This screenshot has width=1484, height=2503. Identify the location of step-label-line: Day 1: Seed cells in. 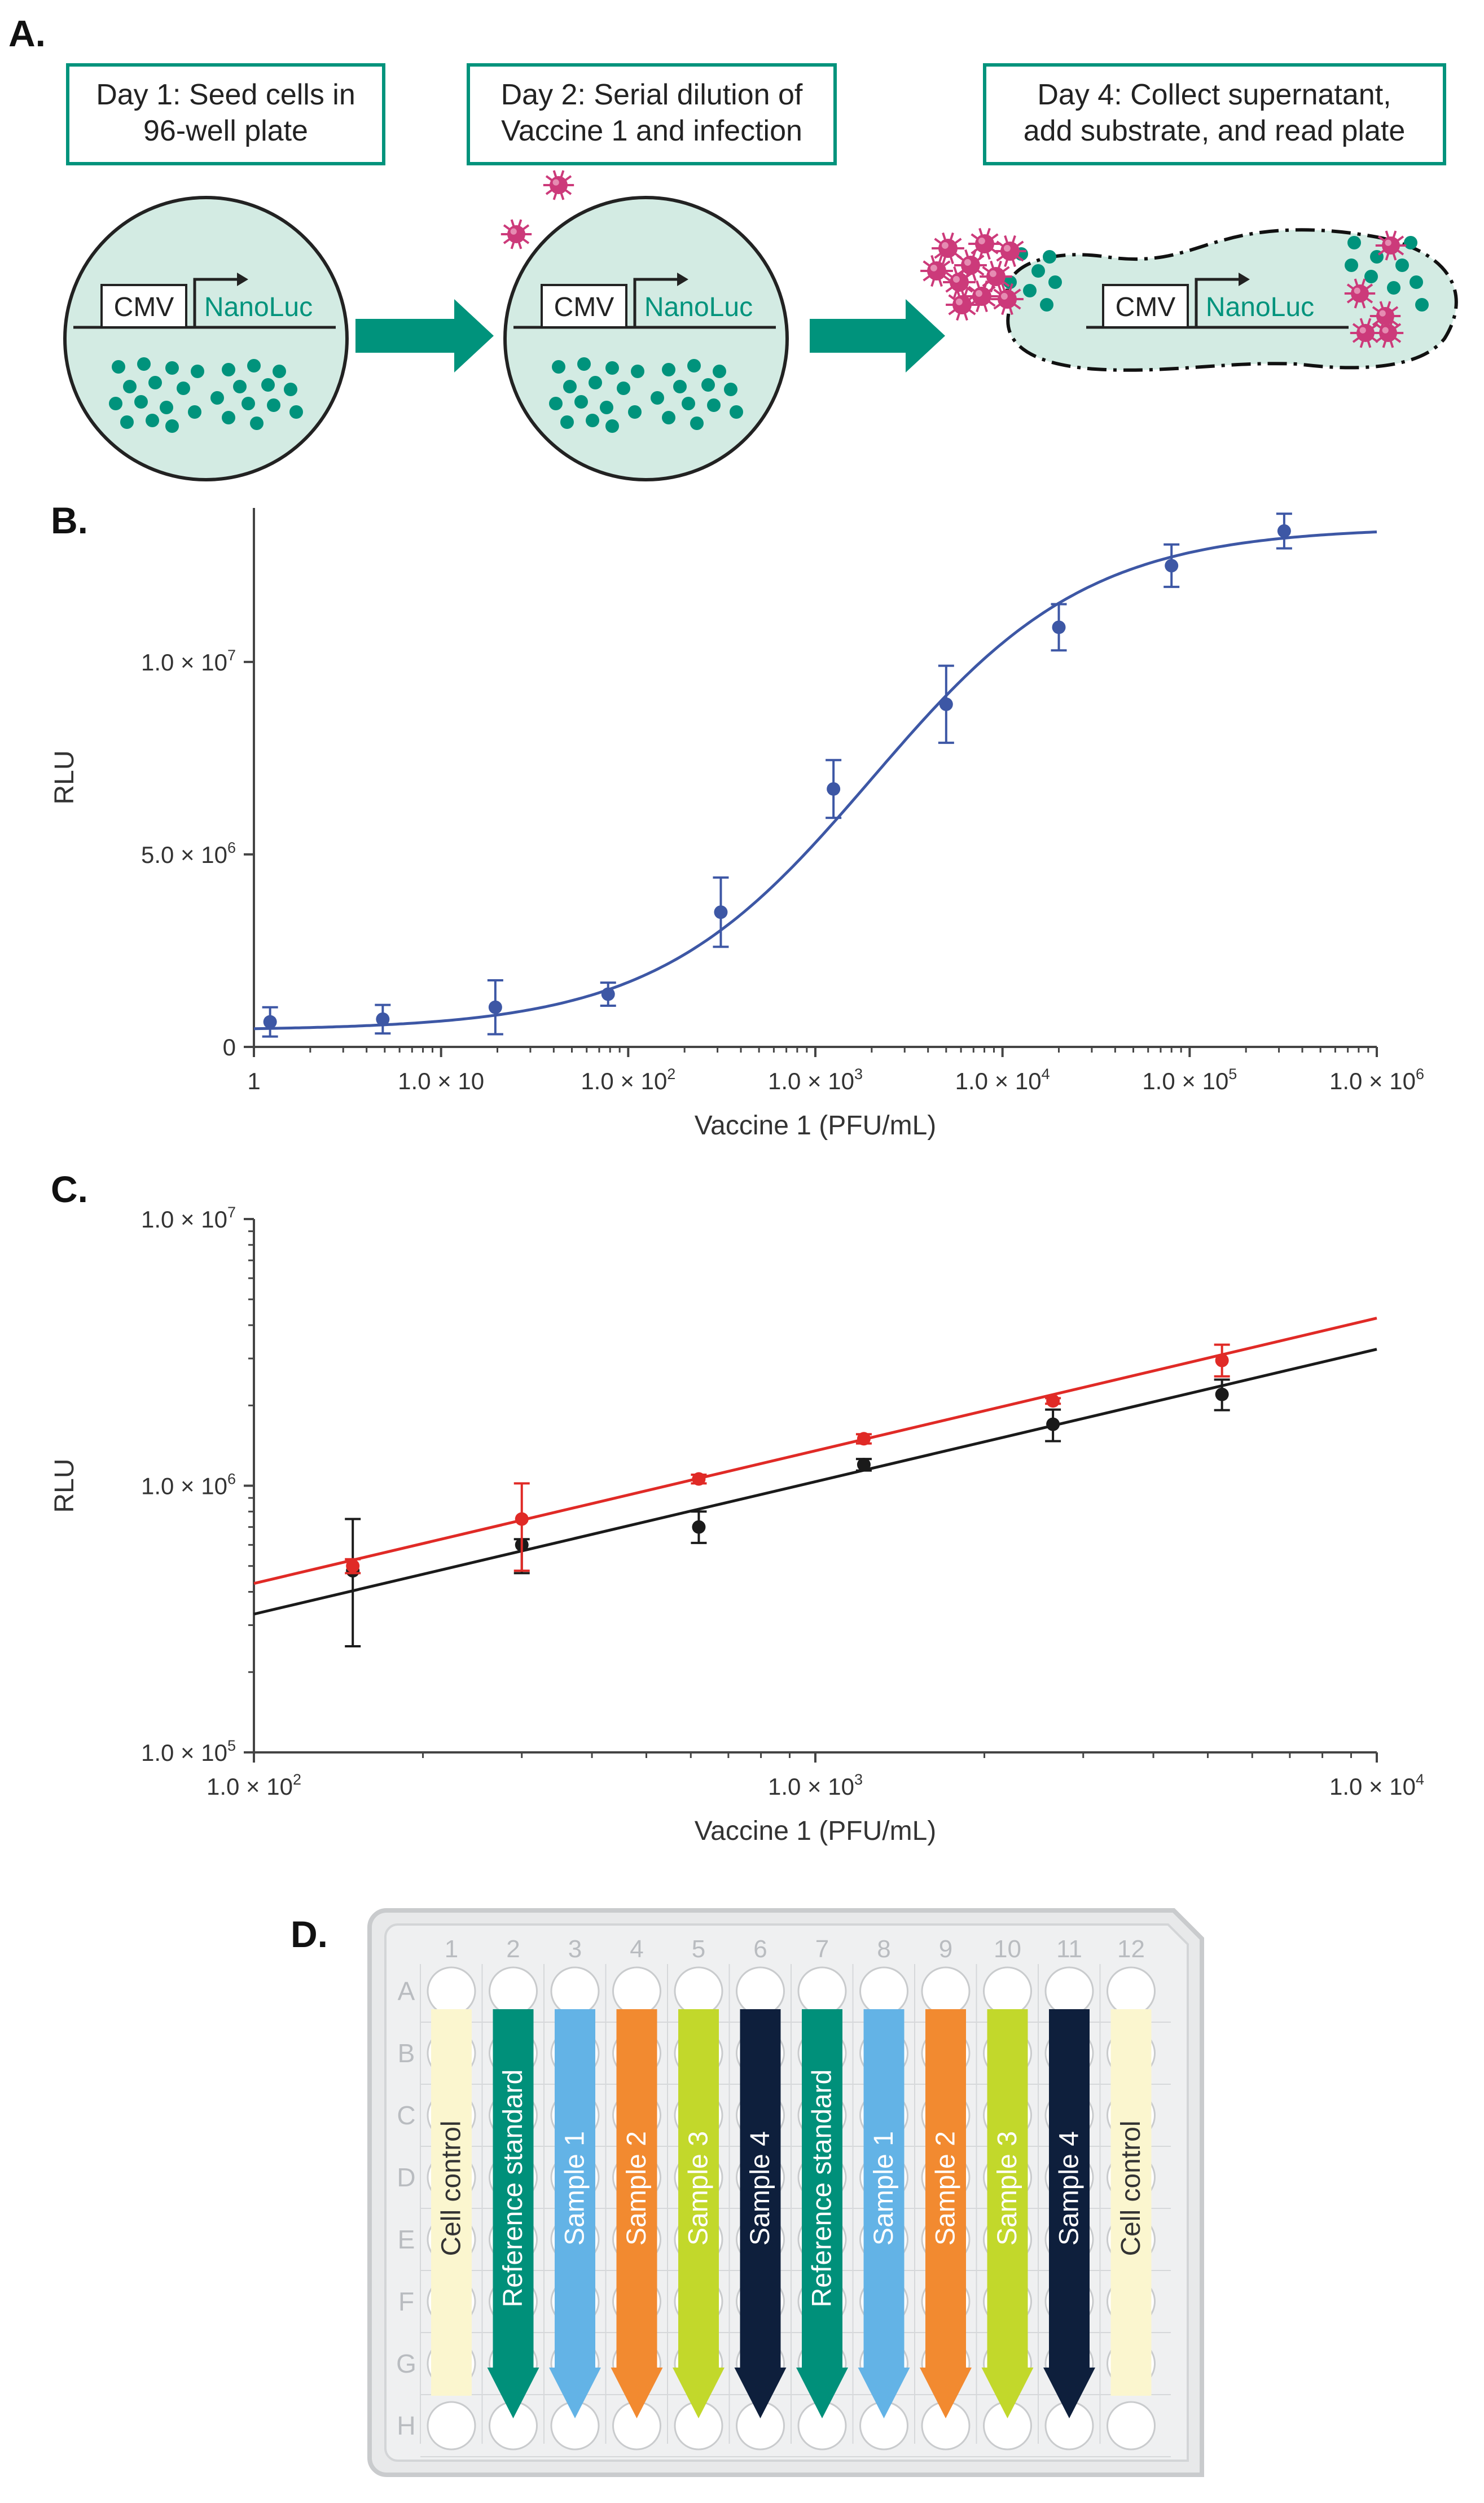
(225, 94).